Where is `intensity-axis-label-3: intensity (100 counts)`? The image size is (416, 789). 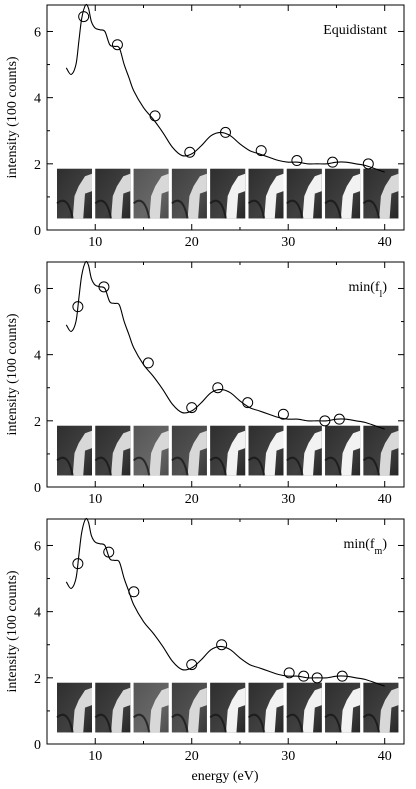
intensity-axis-label-3: intensity (100 counts) is located at coordinates (12, 631).